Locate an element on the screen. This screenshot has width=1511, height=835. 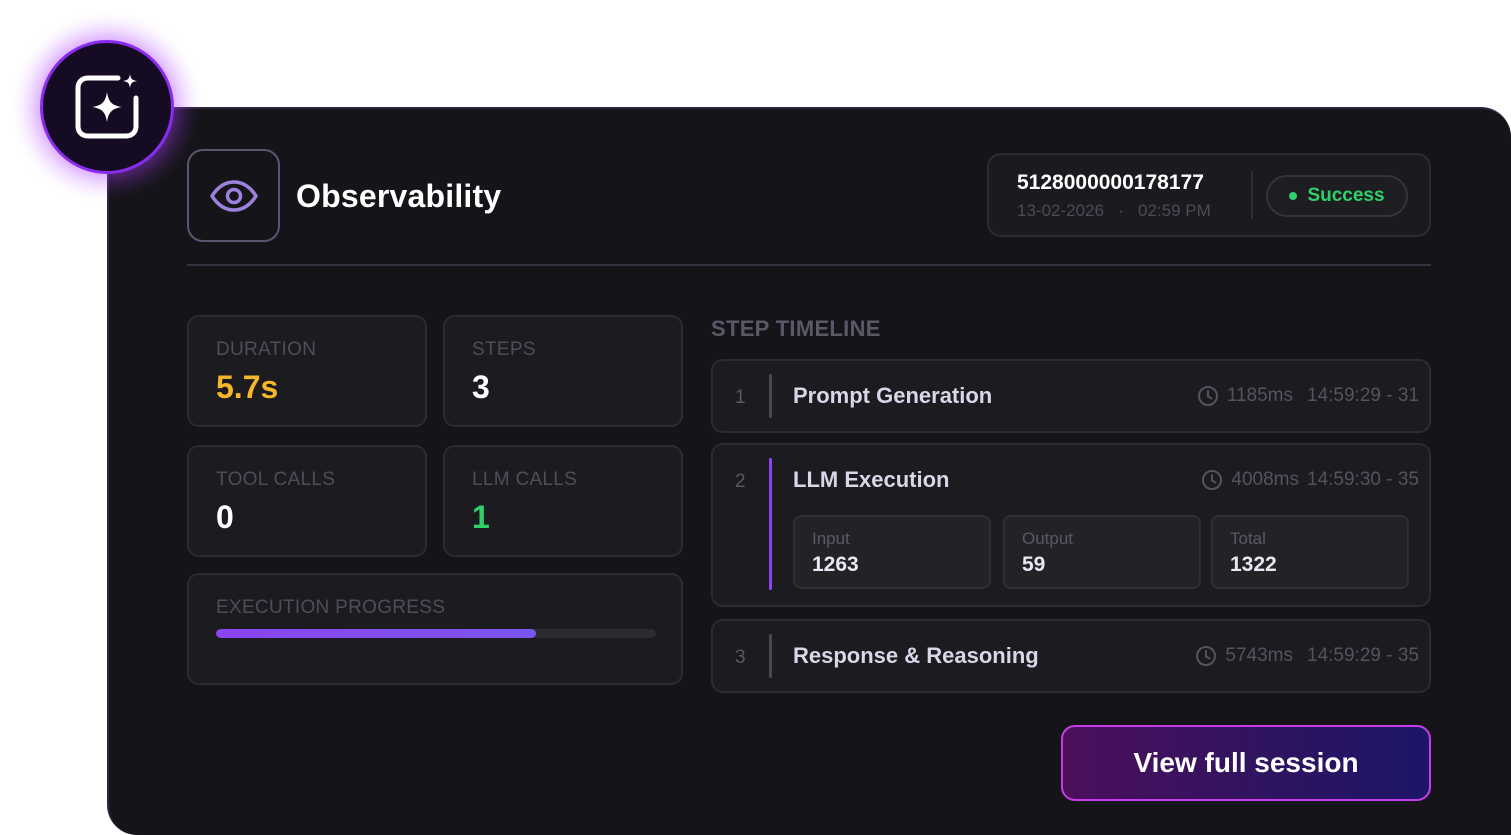
step-bar-active is located at coordinates (770, 524).